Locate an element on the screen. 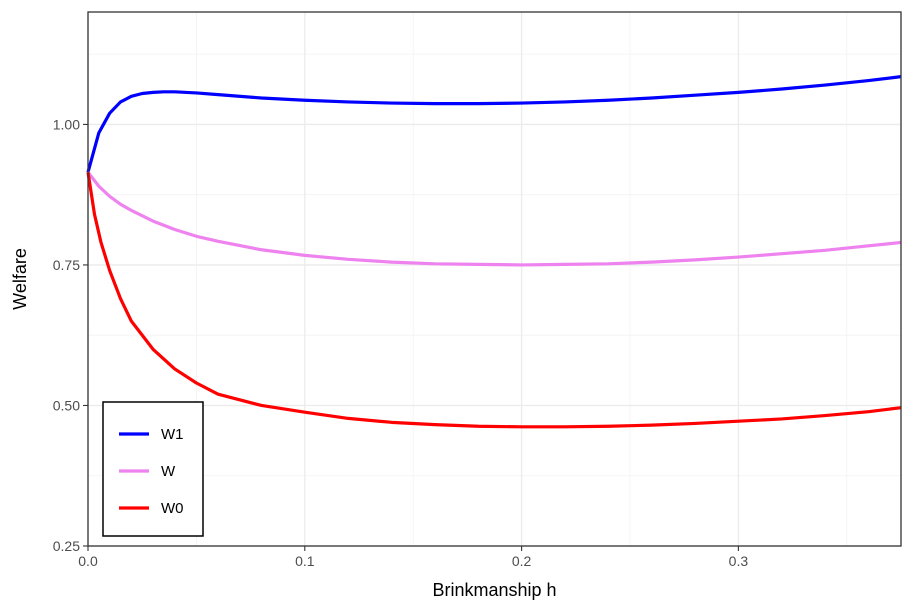 Image resolution: width=902 pixels, height=601 pixels. legend-box is located at coordinates (153, 469).